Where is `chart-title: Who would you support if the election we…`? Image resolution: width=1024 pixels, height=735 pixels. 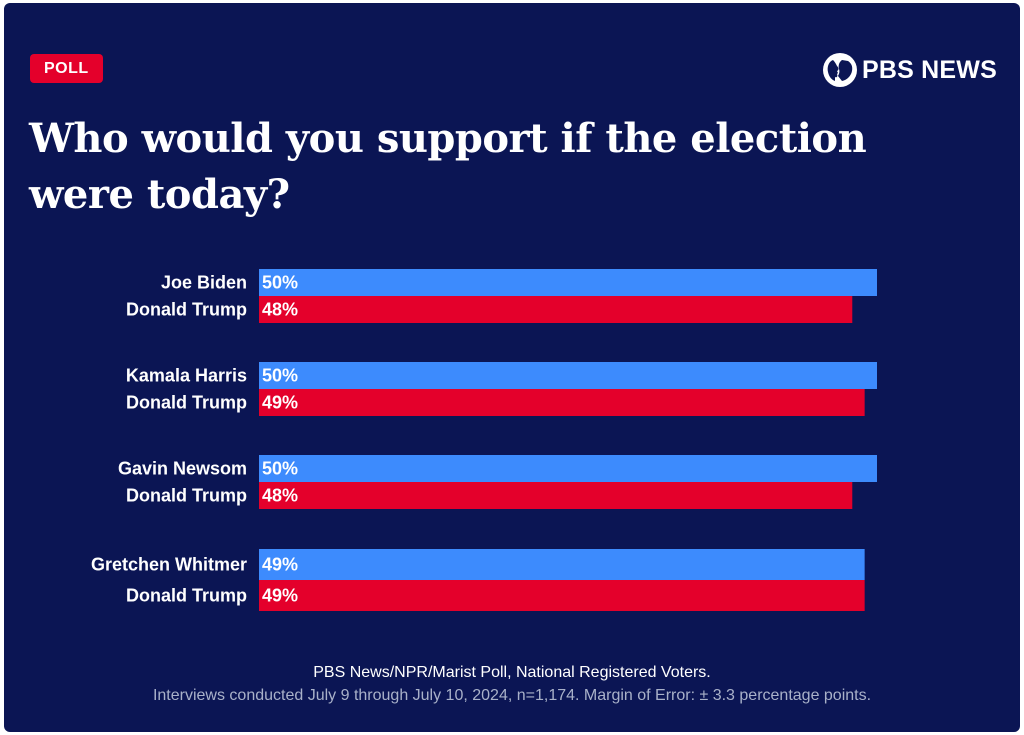 chart-title: Who would you support if the election we… is located at coordinates (448, 166).